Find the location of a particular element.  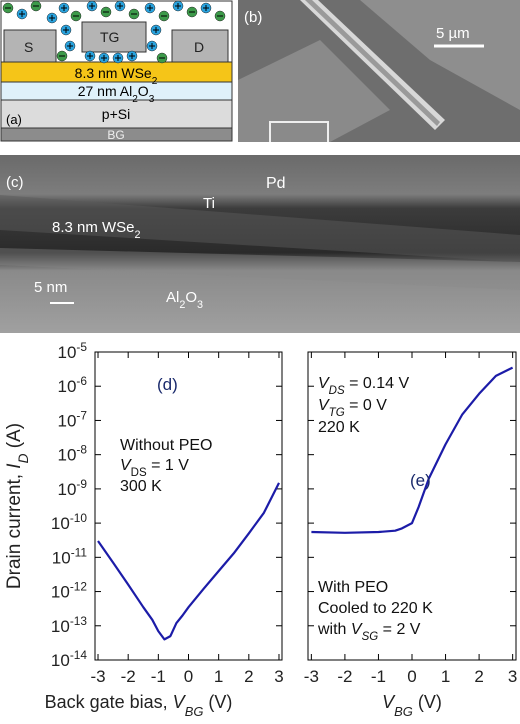

annotation: Without PEO is located at coordinates (166, 445).